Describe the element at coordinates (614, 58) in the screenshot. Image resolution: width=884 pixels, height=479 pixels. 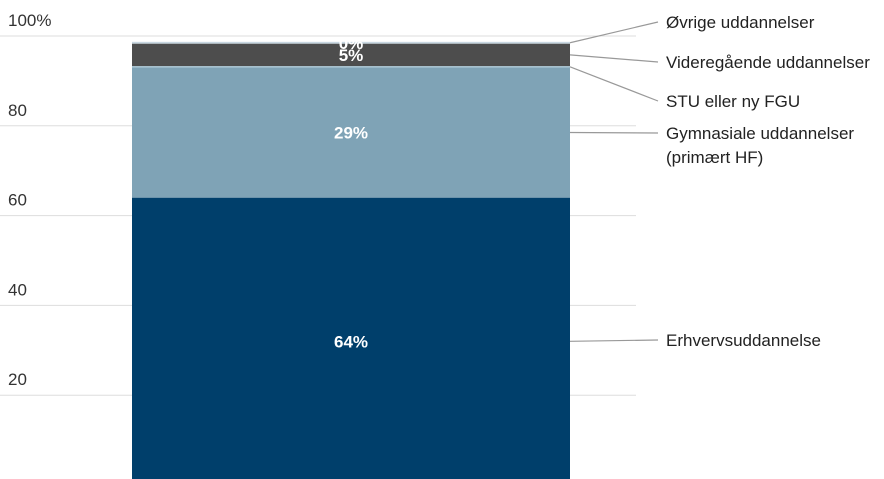
I see `leader-line-videreg-ende-uddannelser` at that location.